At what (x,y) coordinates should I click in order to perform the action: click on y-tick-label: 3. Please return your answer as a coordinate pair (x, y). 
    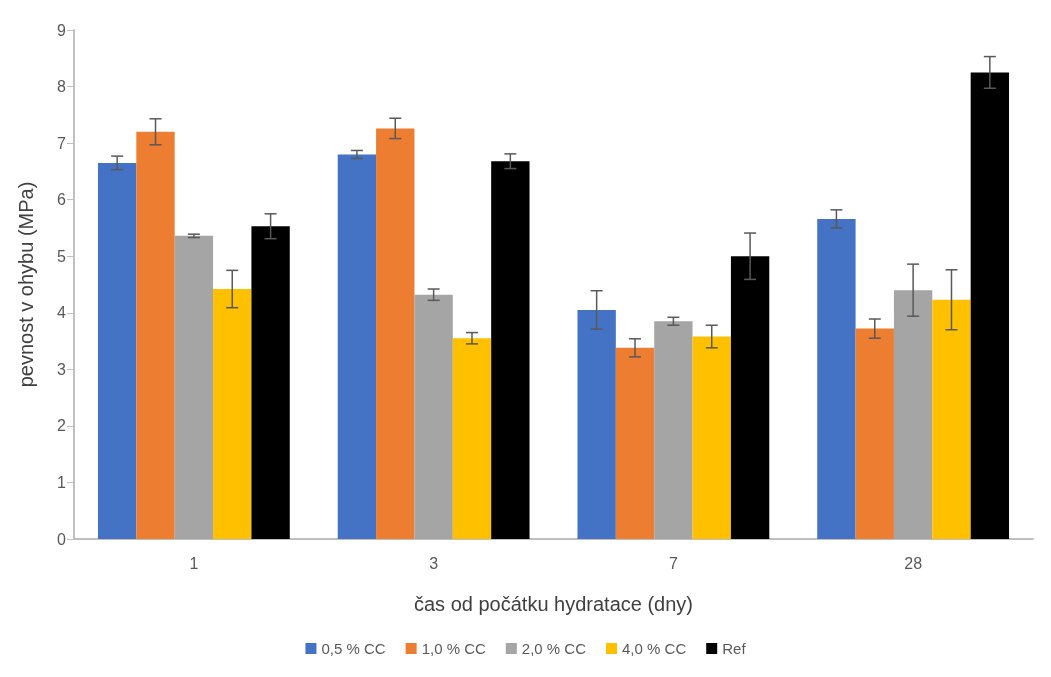
    Looking at the image, I should click on (62, 369).